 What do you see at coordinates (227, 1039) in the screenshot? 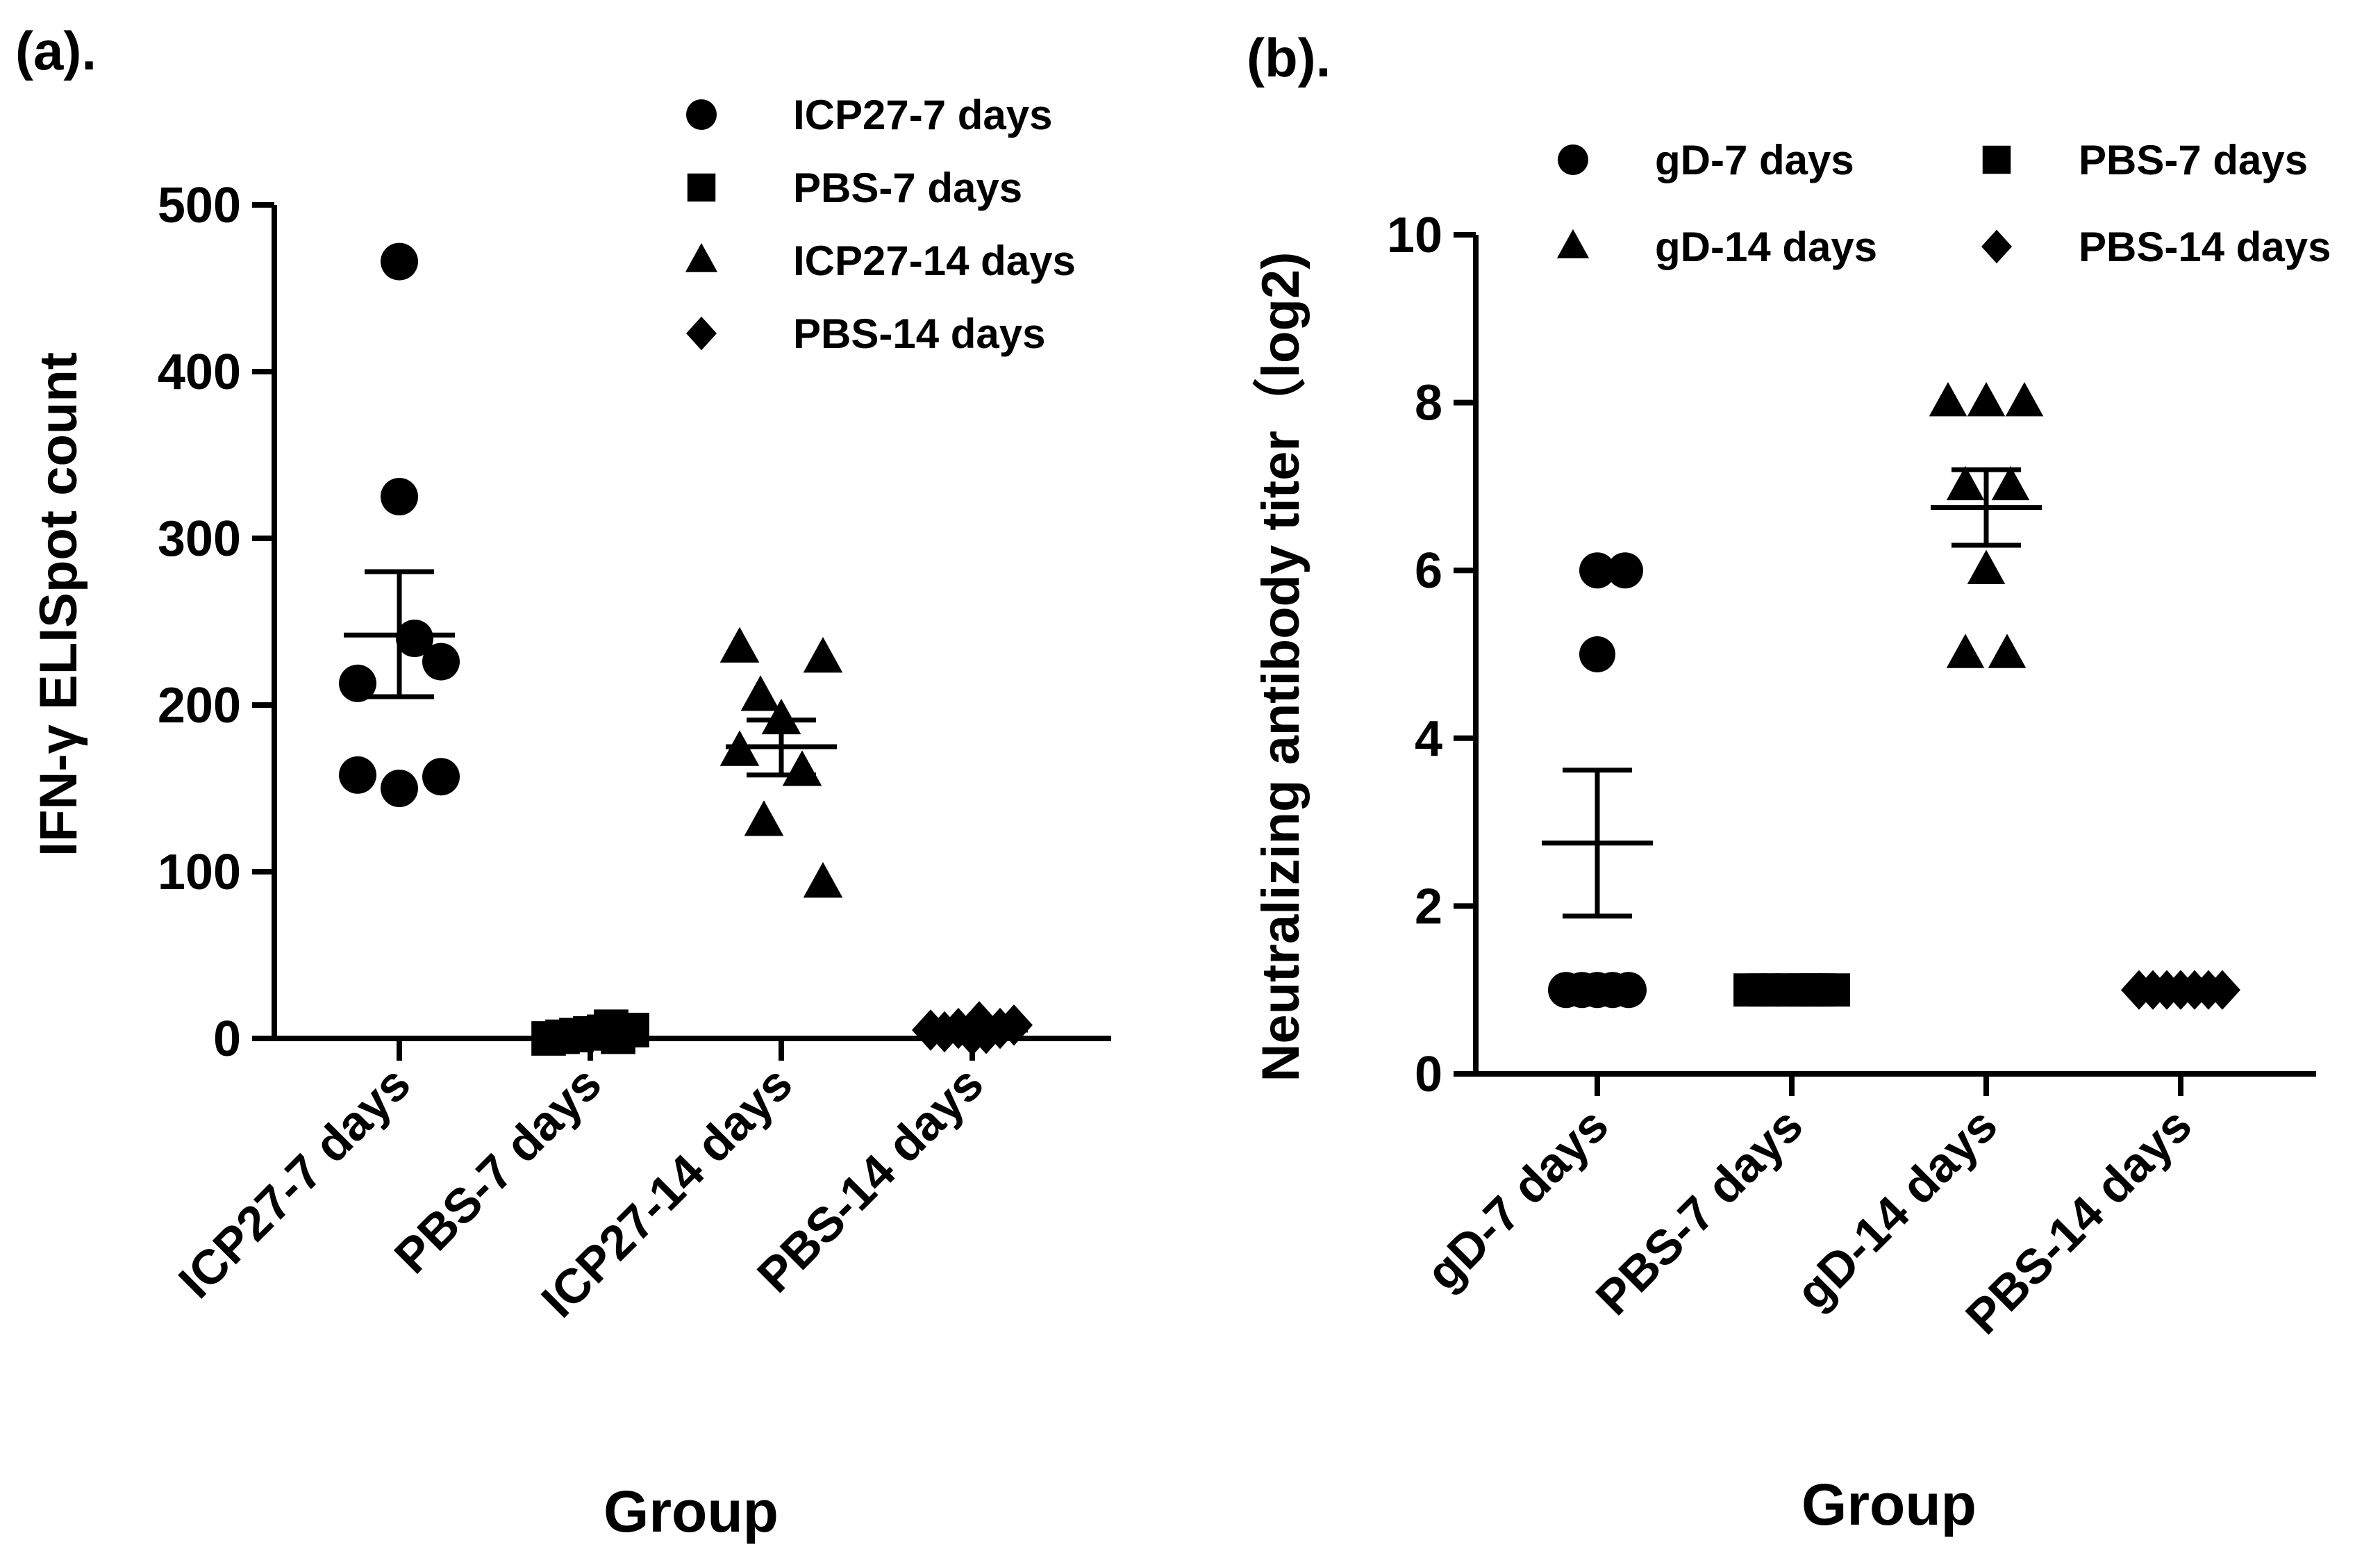
I see `panel-a-y-tick-label: 0` at bounding box center [227, 1039].